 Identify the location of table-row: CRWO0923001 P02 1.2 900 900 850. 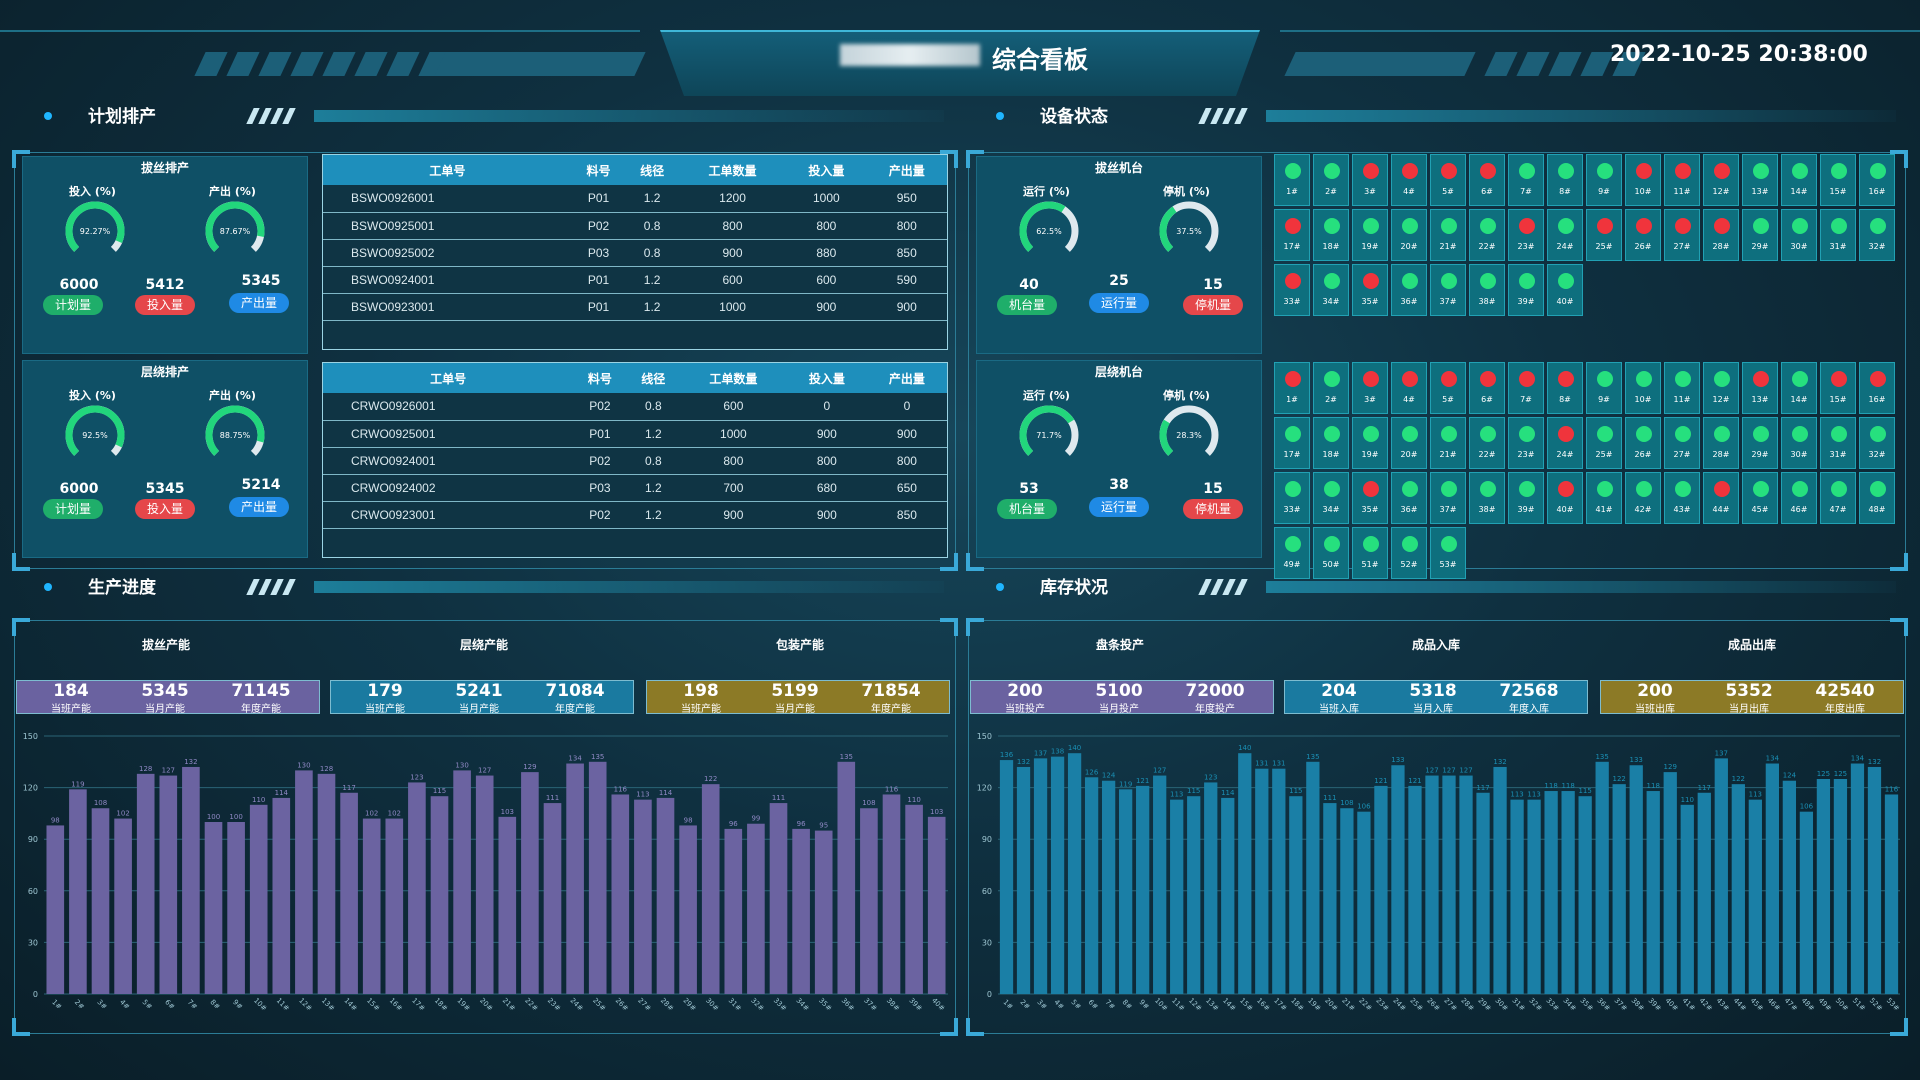
(635, 515).